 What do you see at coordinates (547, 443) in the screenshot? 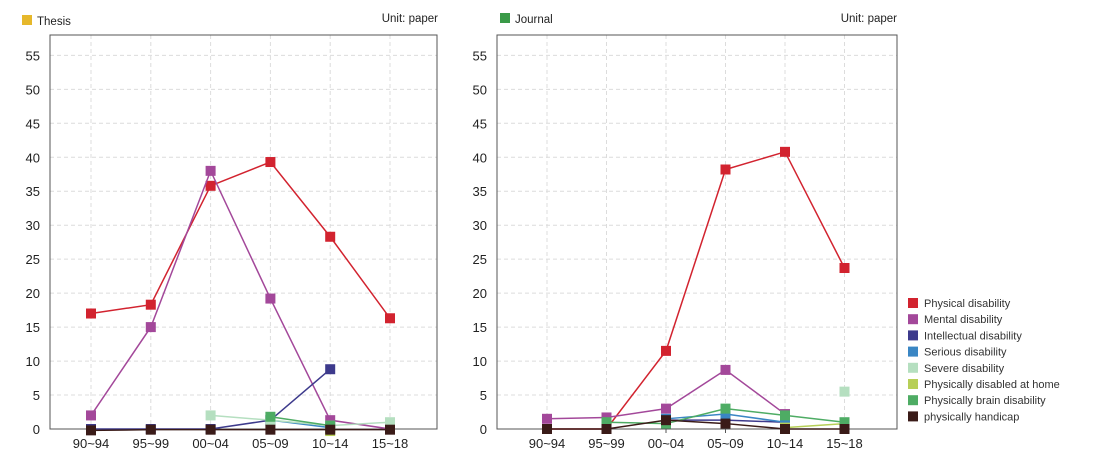
I see `journal-x-tick-label: 90~94` at bounding box center [547, 443].